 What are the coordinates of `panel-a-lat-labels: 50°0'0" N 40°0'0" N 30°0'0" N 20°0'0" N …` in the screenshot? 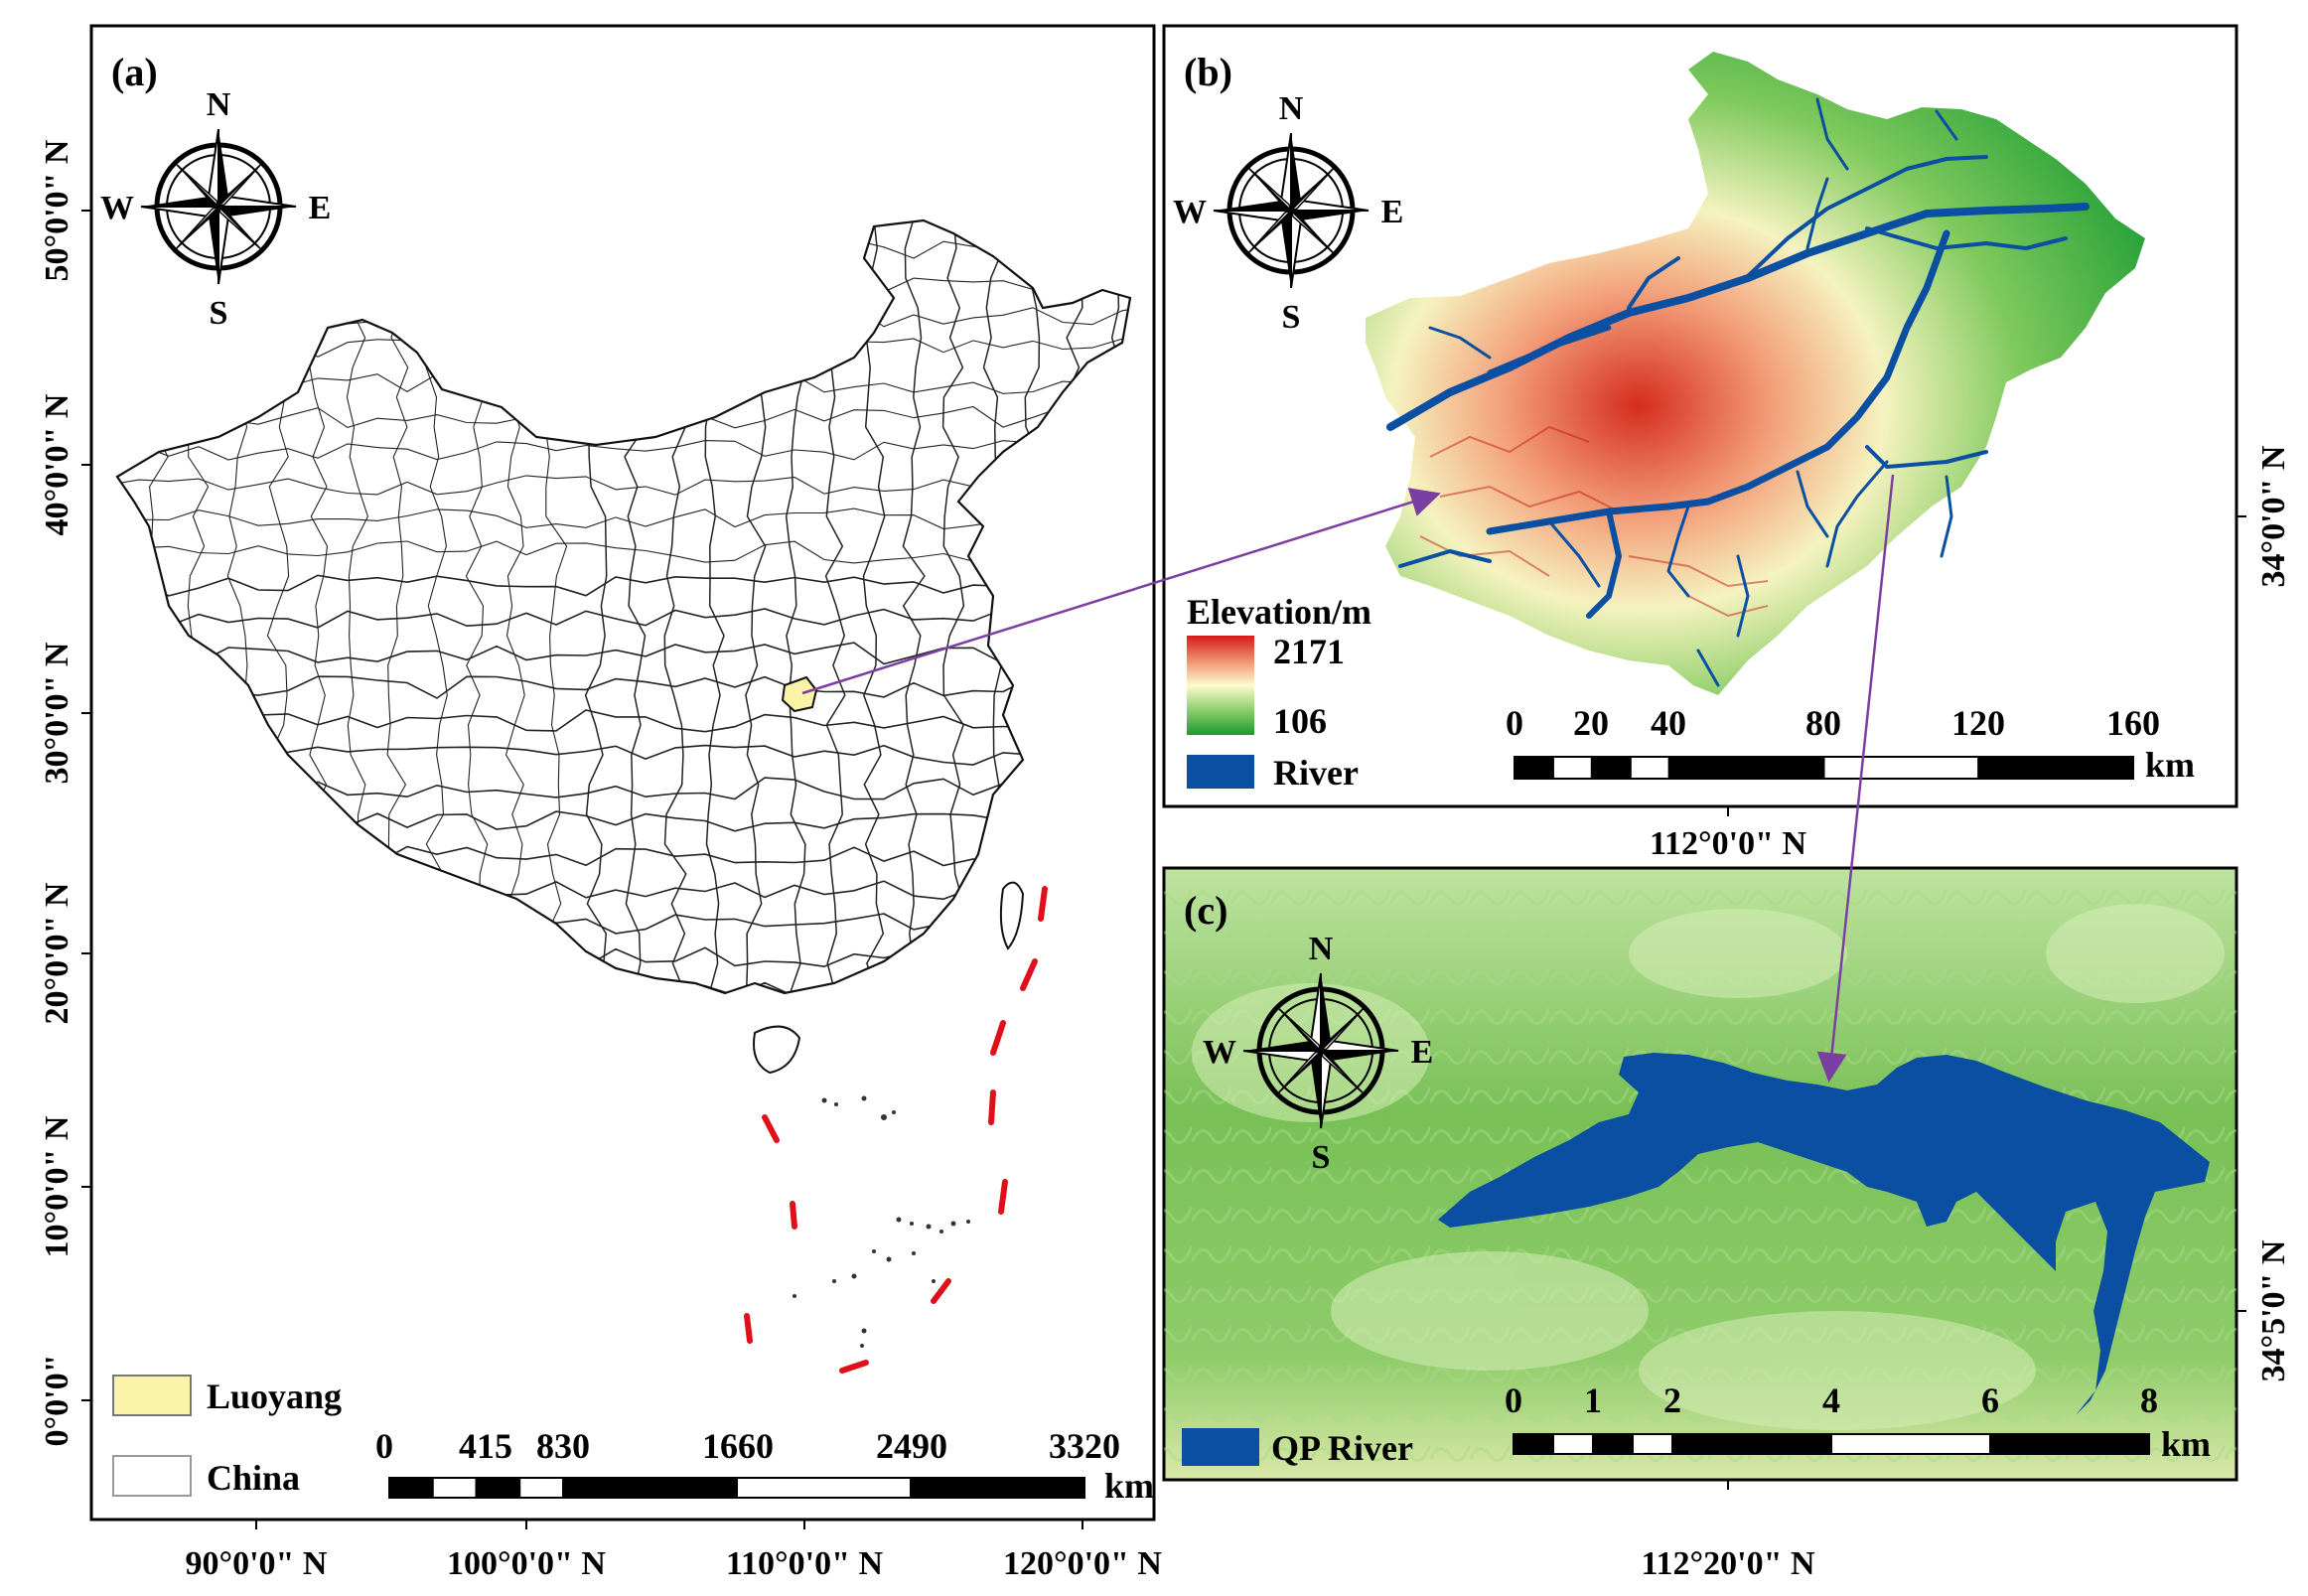 It's located at (65, 793).